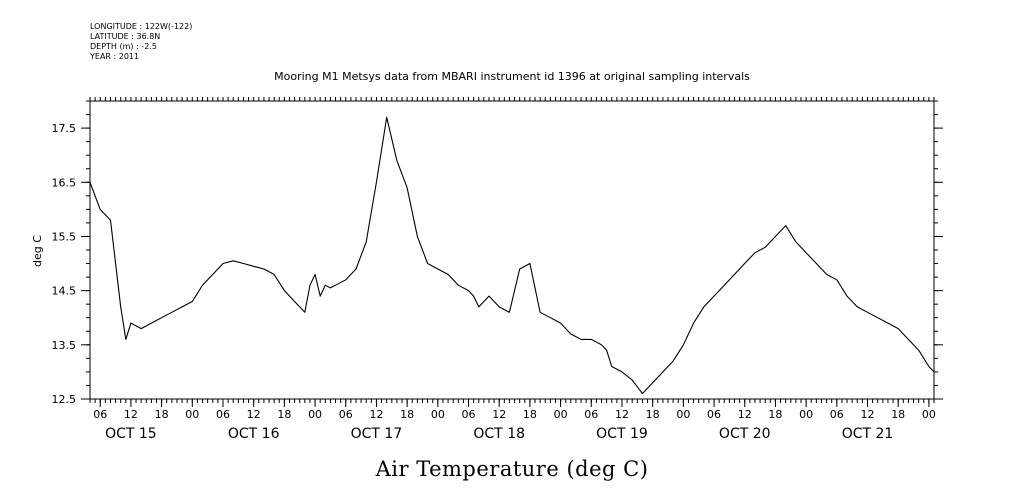  What do you see at coordinates (114, 56) in the screenshot?
I see `year-label: YEAR : 2011` at bounding box center [114, 56].